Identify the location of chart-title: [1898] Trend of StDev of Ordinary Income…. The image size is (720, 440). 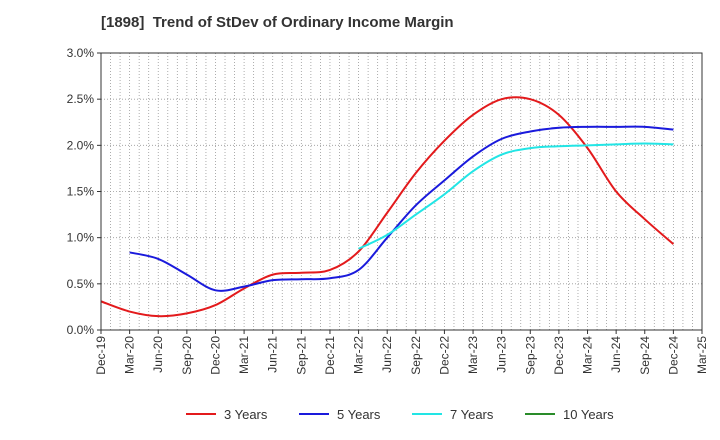
(277, 22).